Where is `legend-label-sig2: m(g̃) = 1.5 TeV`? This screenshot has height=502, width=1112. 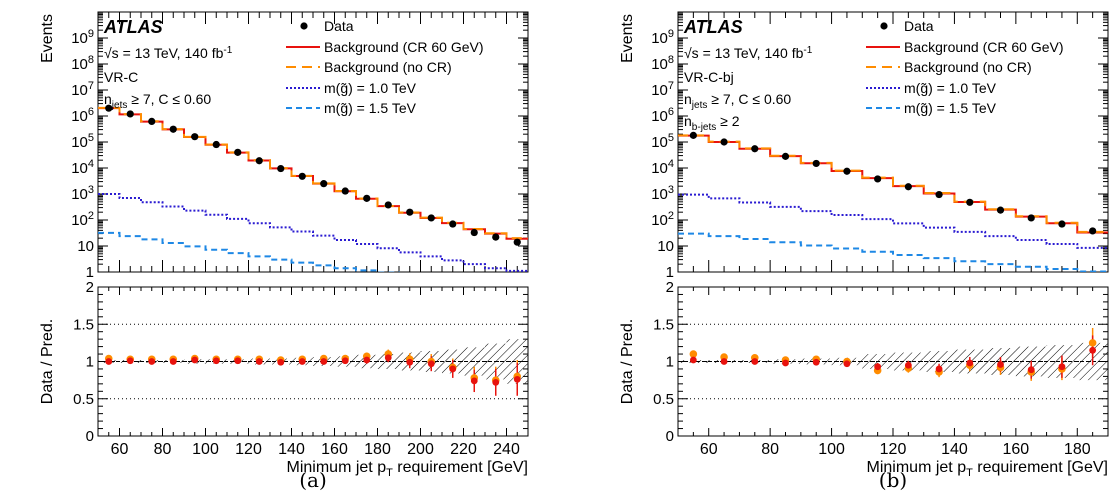 legend-label-sig2: m(g̃) = 1.5 TeV is located at coordinates (370, 108).